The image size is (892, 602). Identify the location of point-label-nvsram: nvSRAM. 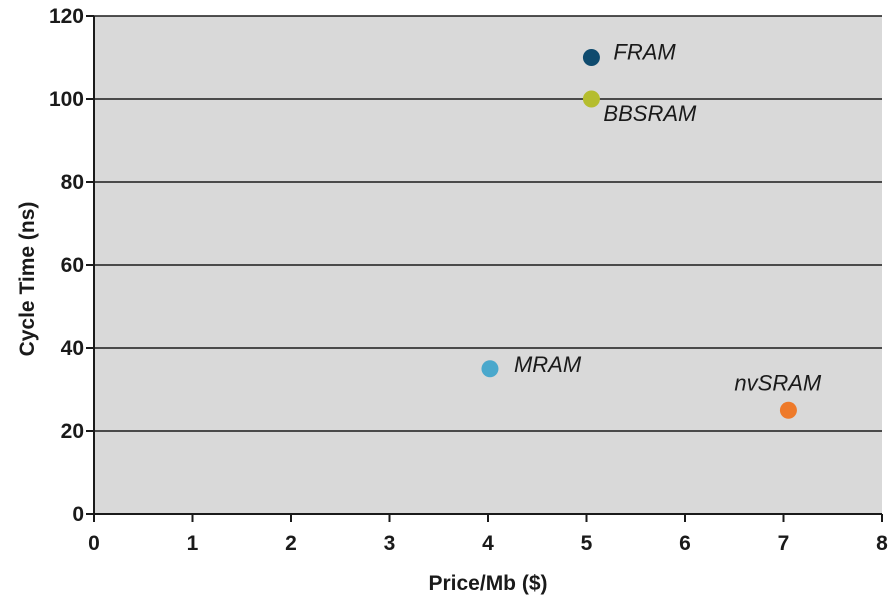
(777, 382).